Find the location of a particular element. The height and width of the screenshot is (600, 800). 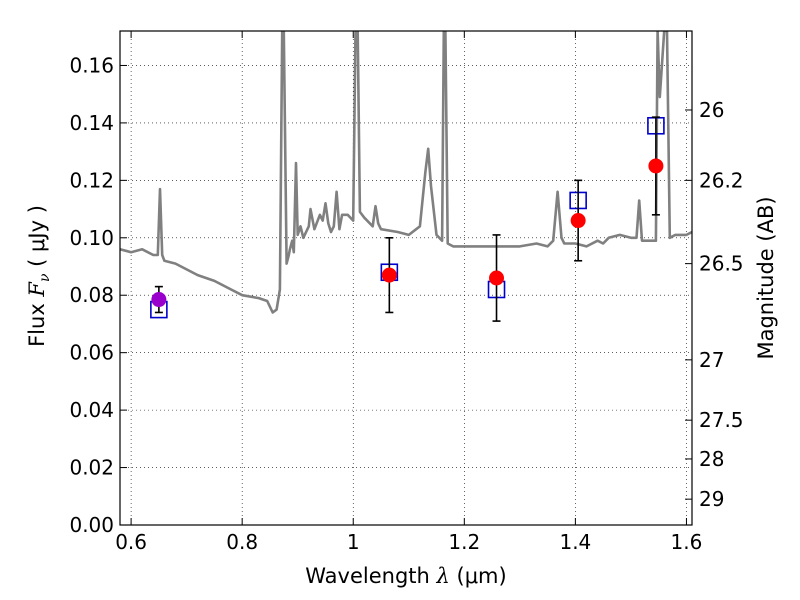

x-tick-label: 0.6 is located at coordinates (131, 542).